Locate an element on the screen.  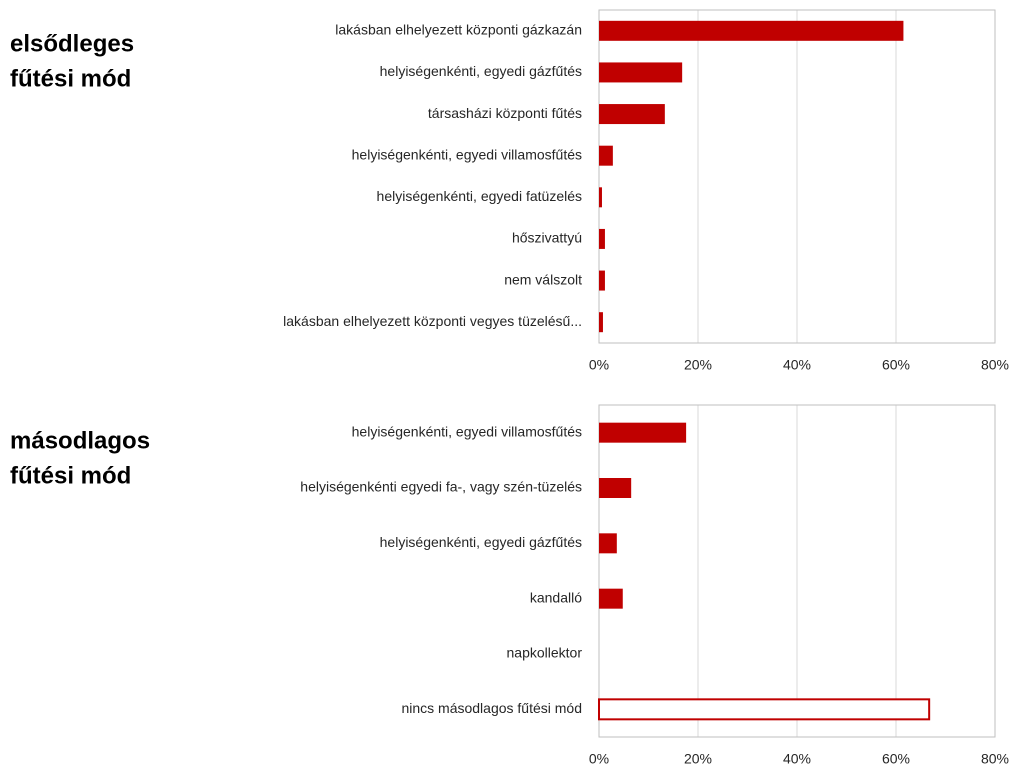
category-label: nem válszolt is located at coordinates (543, 279).